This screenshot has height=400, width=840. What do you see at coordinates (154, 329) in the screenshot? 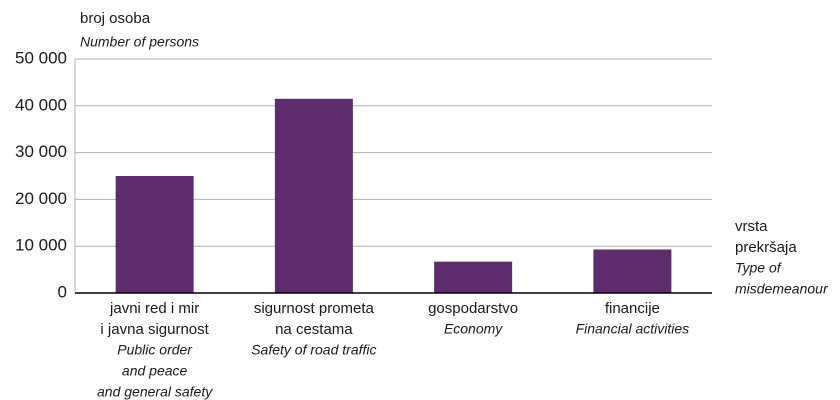
I see `x-tick-label: i javna sigurnost` at bounding box center [154, 329].